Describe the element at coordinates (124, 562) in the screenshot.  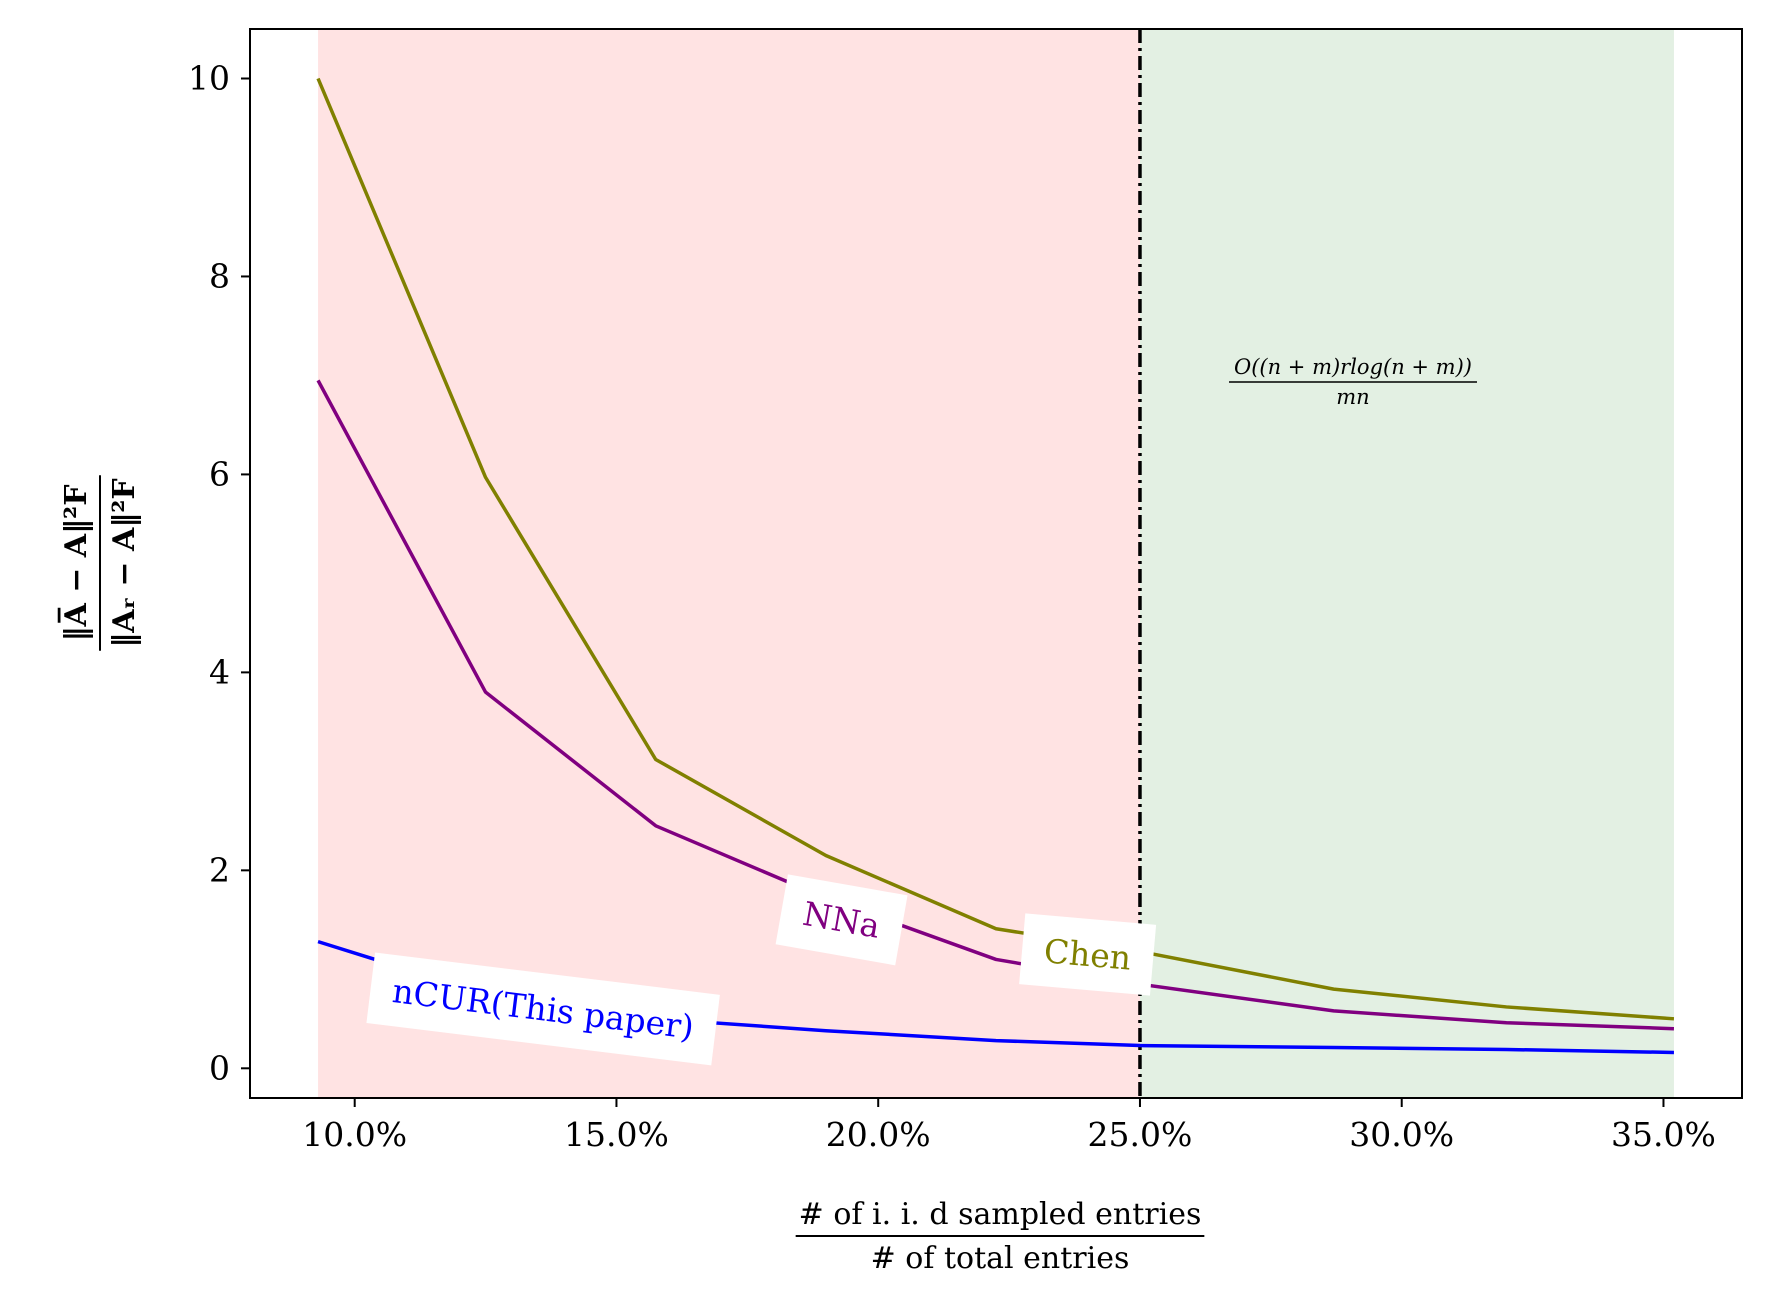
I see `y-axis-label-denominator: ‖Aᵣ − A‖²F` at that location.